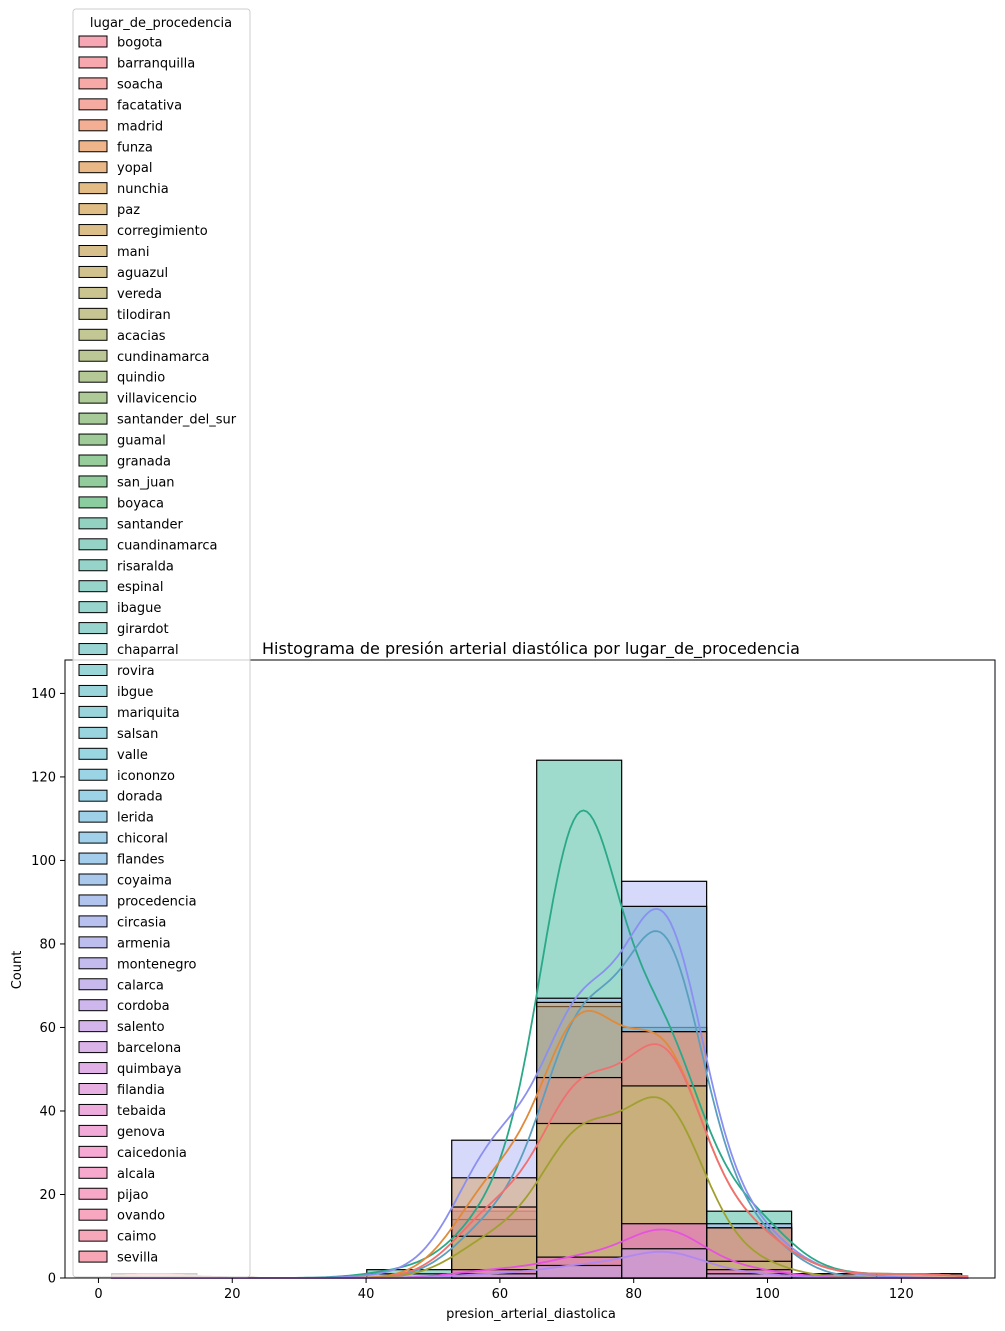 The image size is (1005, 1331). Describe the element at coordinates (135, 147) in the screenshot. I see `legend-label: funza` at that location.